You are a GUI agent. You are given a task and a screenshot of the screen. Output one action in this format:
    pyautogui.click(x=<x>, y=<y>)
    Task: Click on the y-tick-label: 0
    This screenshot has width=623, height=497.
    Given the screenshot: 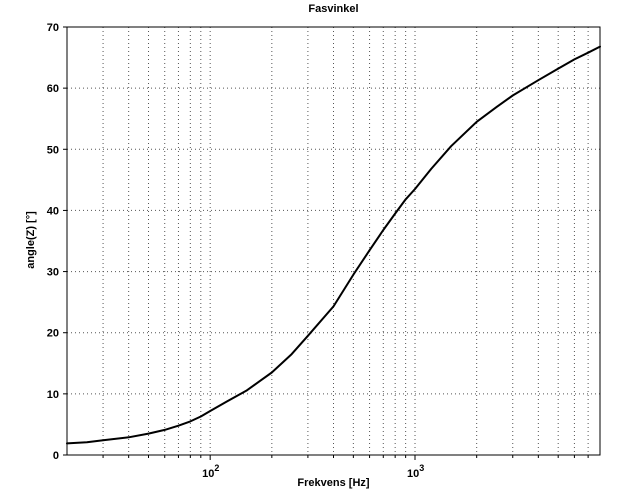 What is the action you would take?
    pyautogui.click(x=56, y=456)
    